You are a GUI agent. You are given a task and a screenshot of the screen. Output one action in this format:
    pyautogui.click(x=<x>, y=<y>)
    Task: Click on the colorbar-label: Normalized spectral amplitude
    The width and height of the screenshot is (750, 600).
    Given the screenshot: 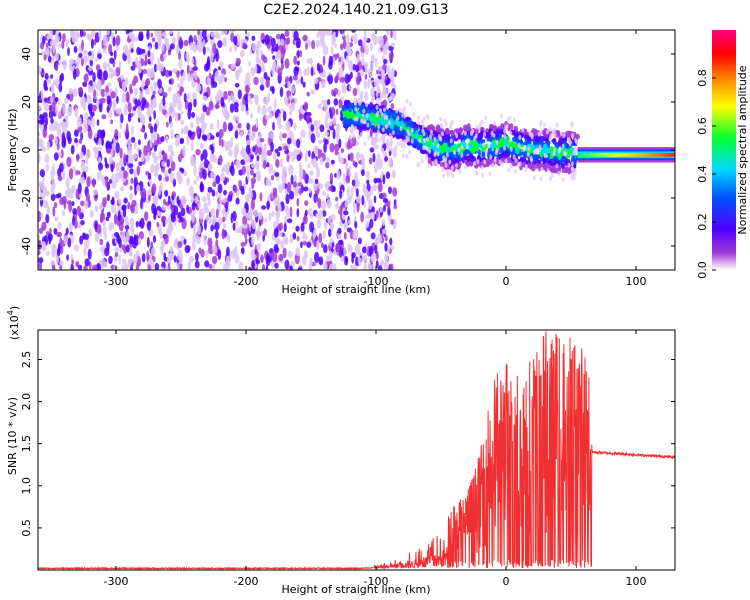 What is the action you would take?
    pyautogui.click(x=742, y=149)
    